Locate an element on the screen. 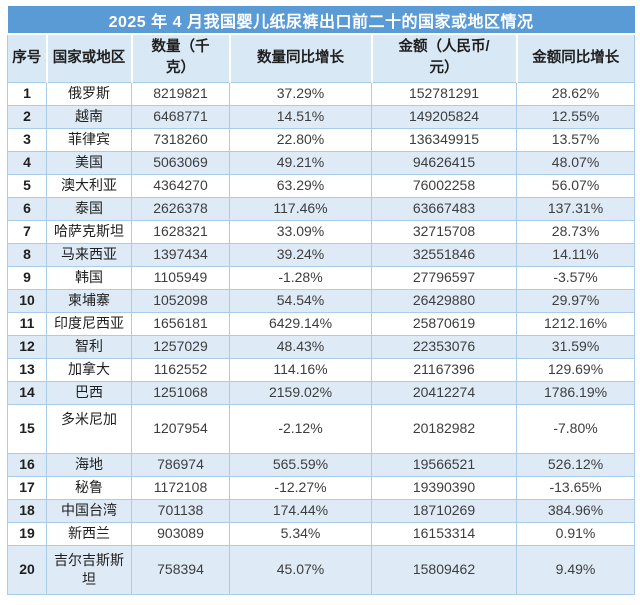  cell-amount: 136349915 is located at coordinates (444, 139).